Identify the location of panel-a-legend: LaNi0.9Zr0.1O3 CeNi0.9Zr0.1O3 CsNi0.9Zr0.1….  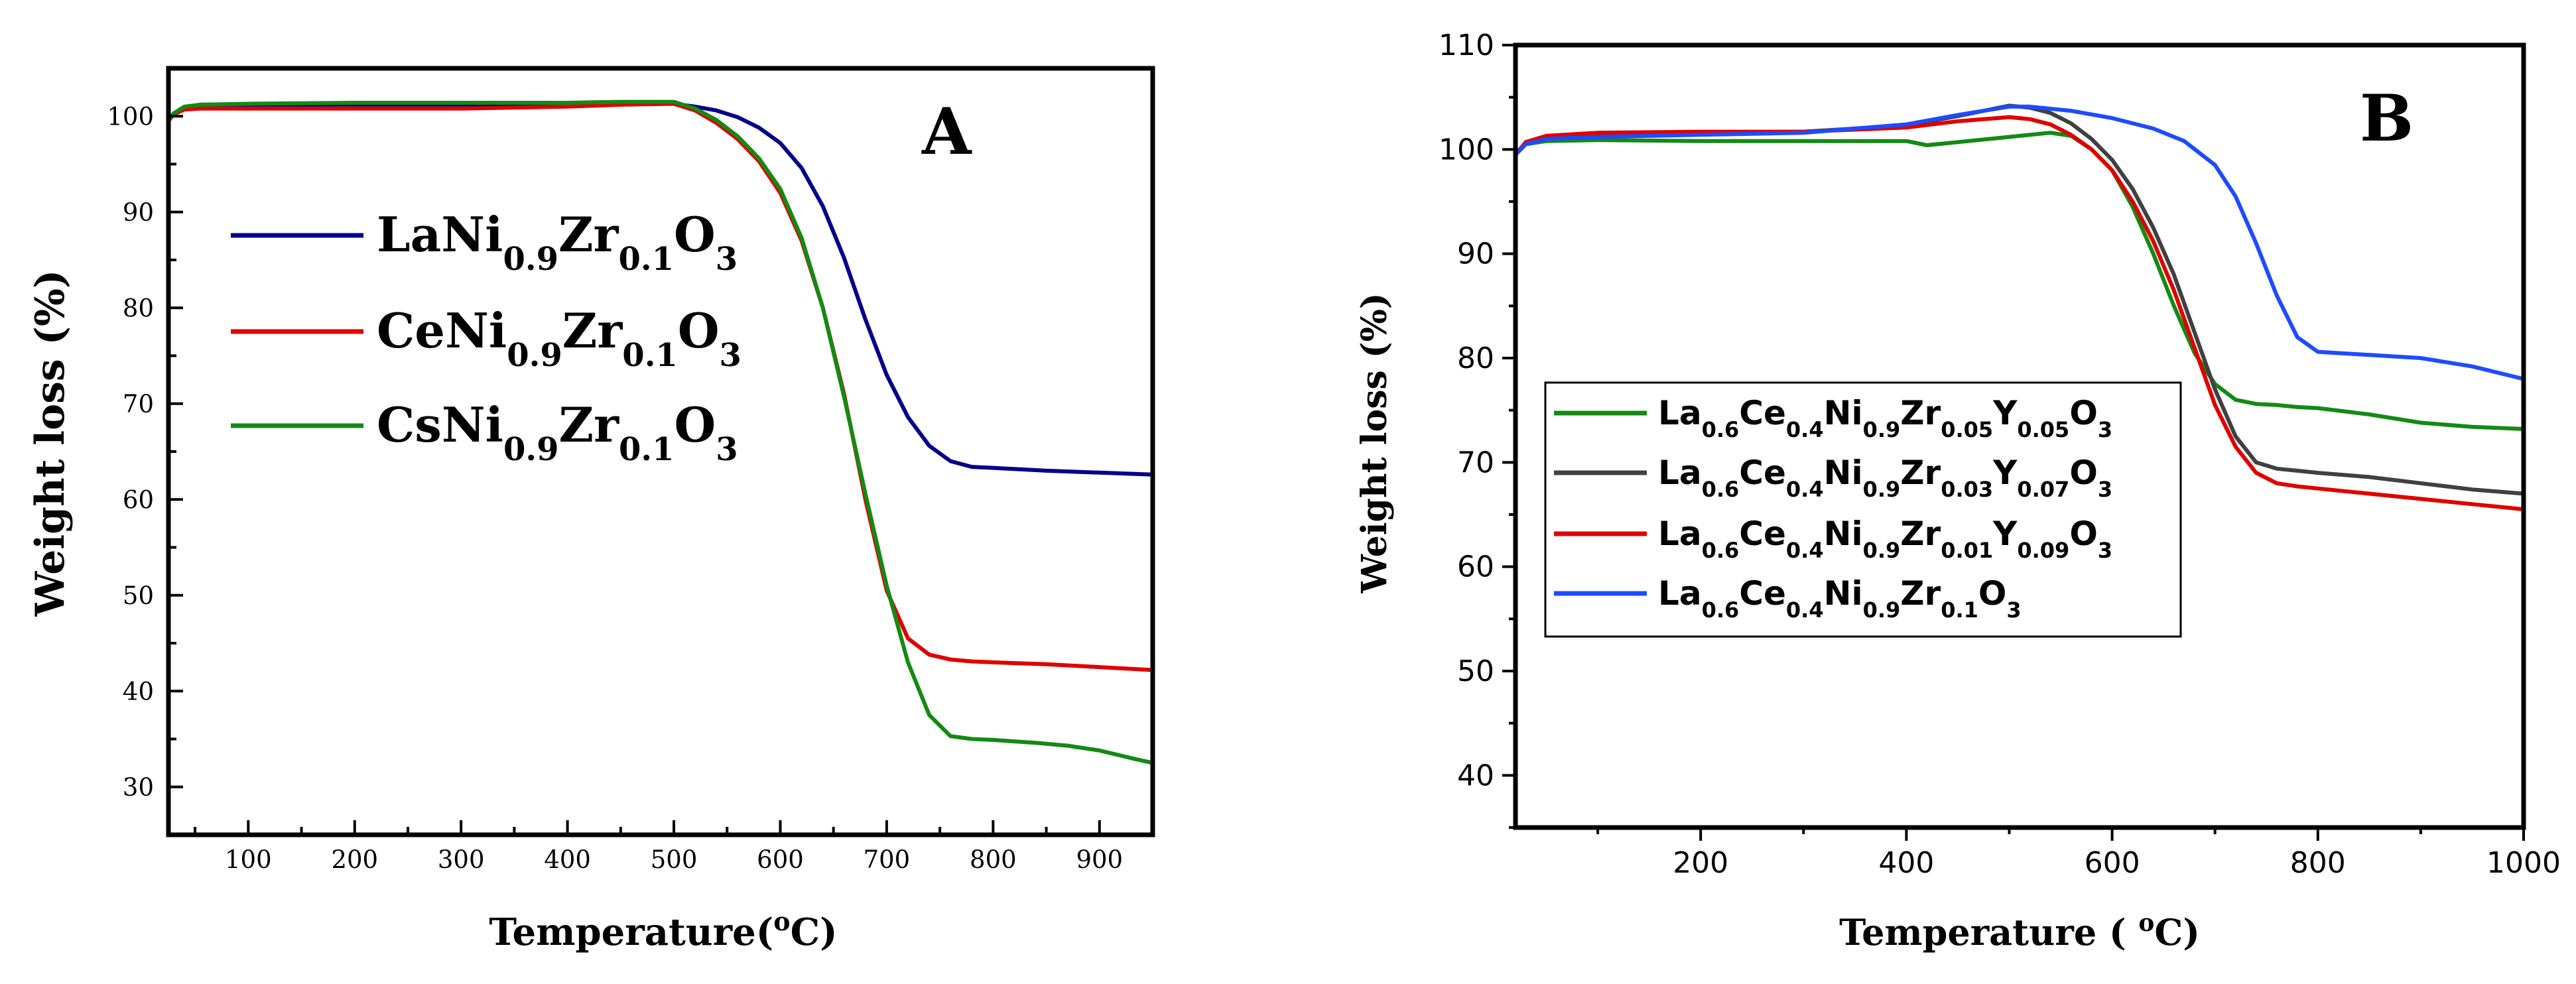
(486, 337).